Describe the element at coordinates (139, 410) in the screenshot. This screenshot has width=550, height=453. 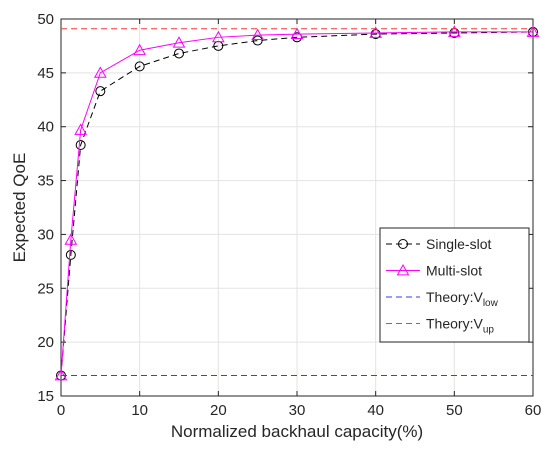
I see `x-tick-label: 10` at that location.